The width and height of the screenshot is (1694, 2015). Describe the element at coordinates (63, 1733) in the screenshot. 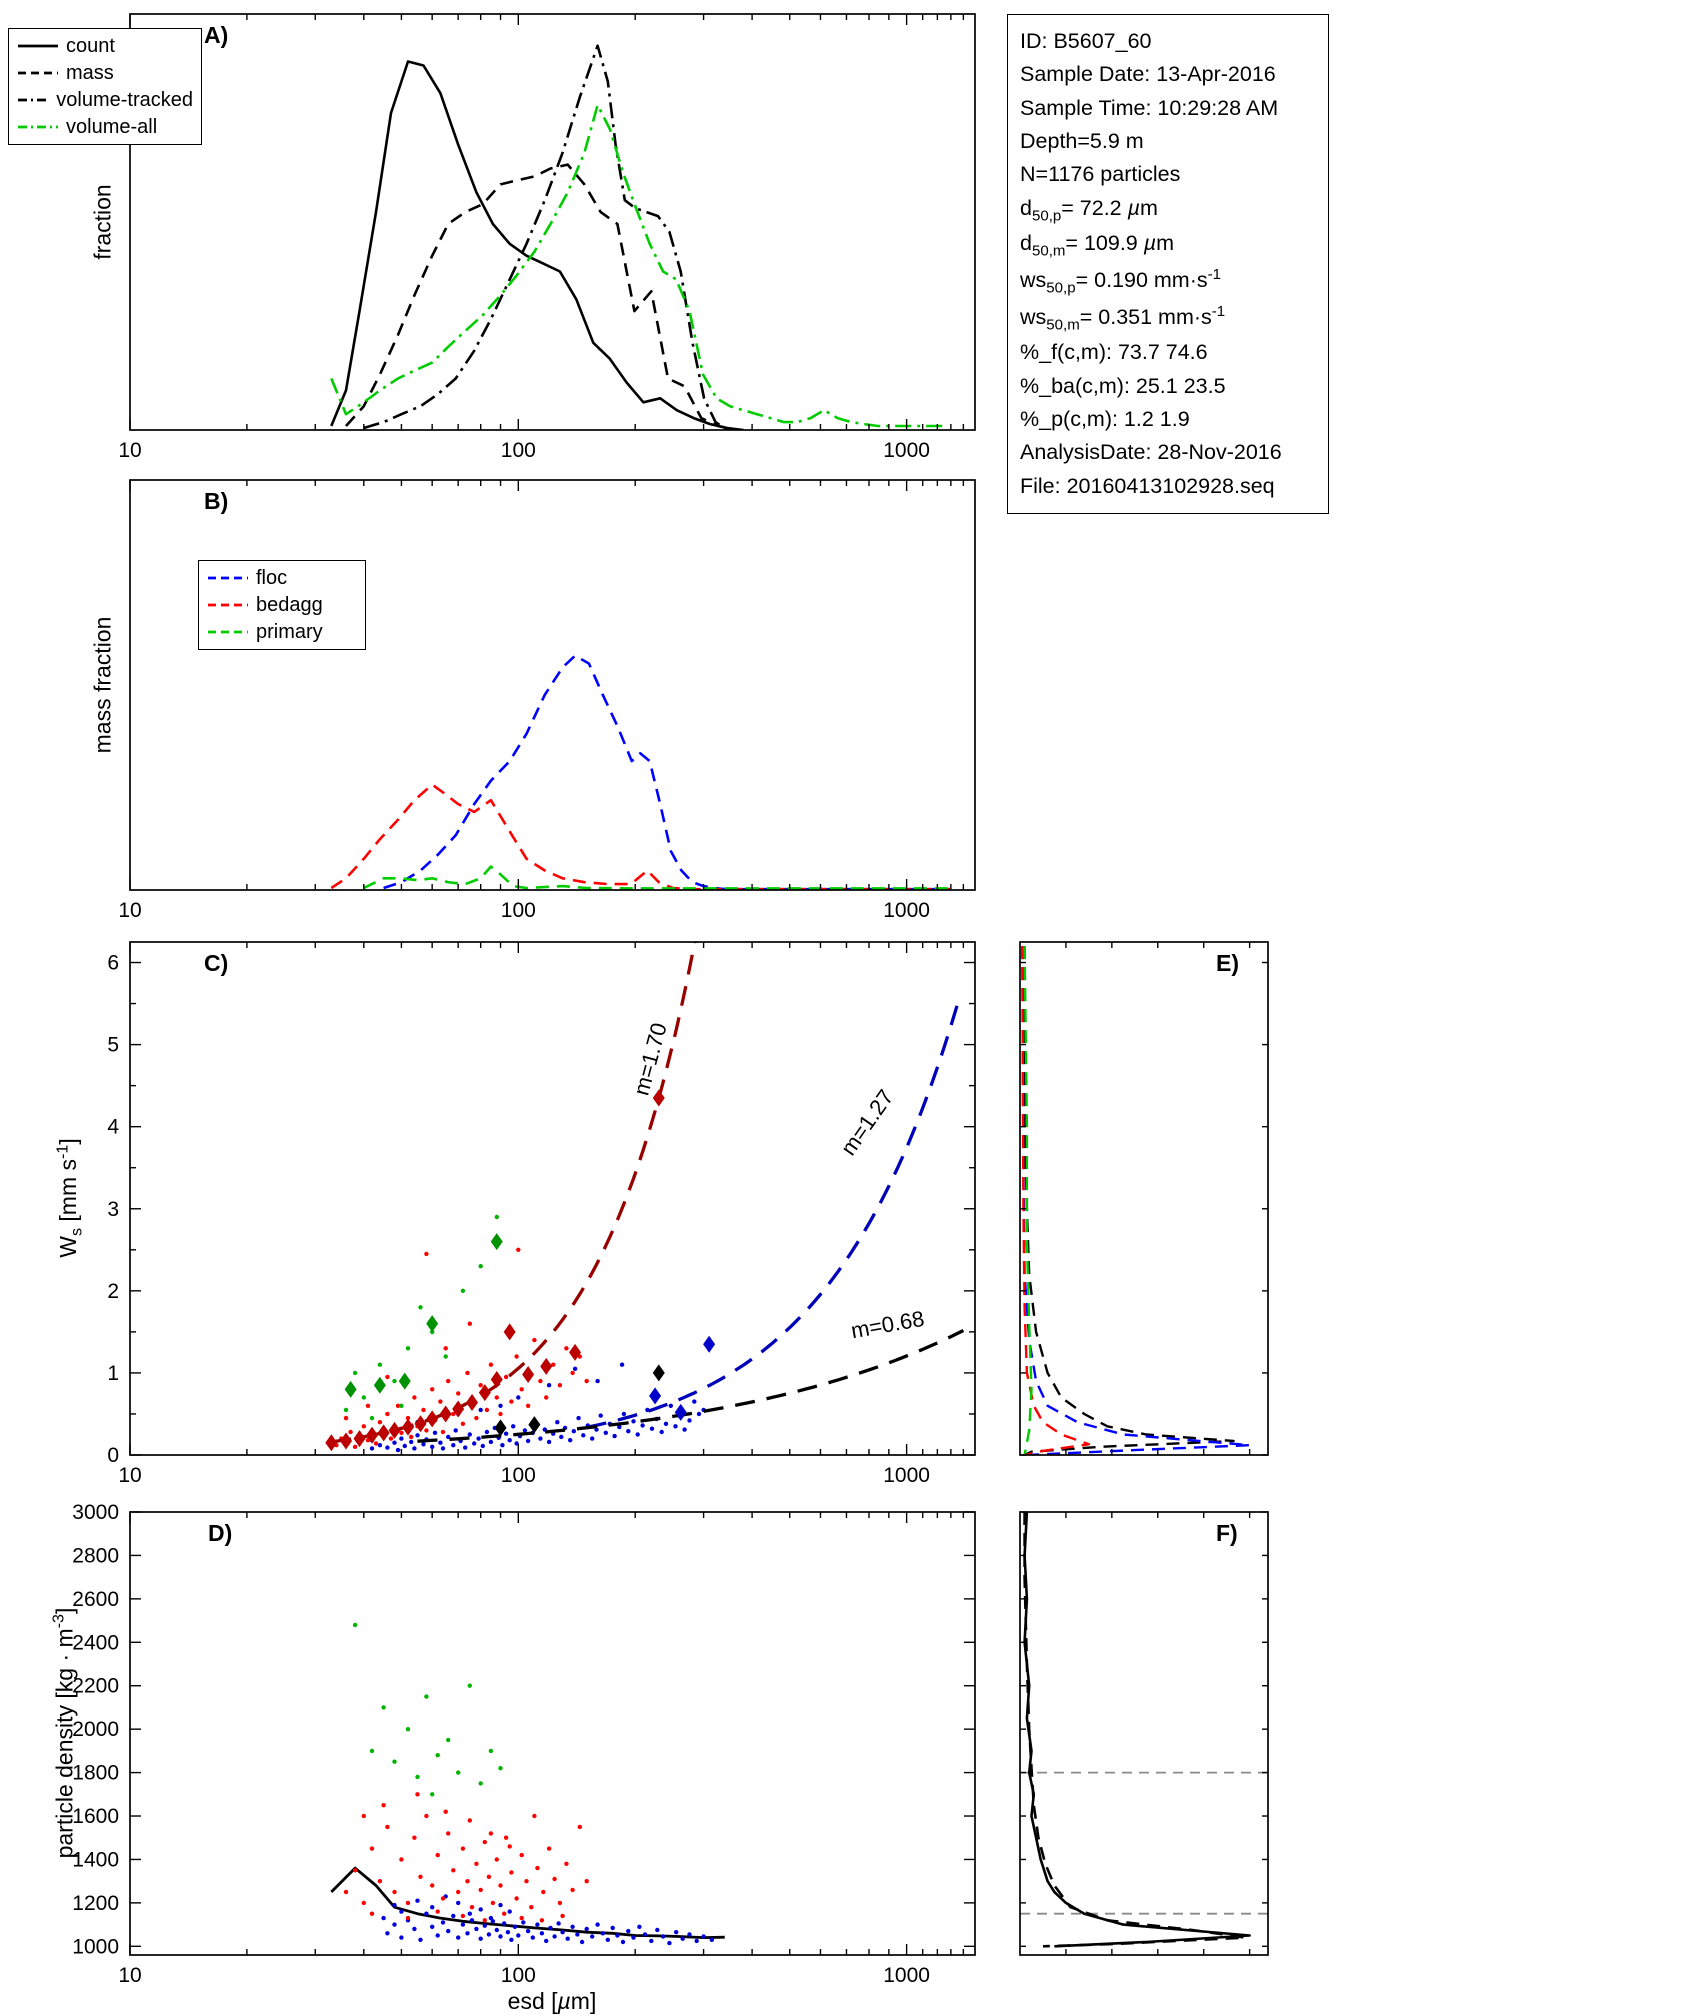

I see `panel-d-ylabel: particle density [kg · m-3]` at that location.